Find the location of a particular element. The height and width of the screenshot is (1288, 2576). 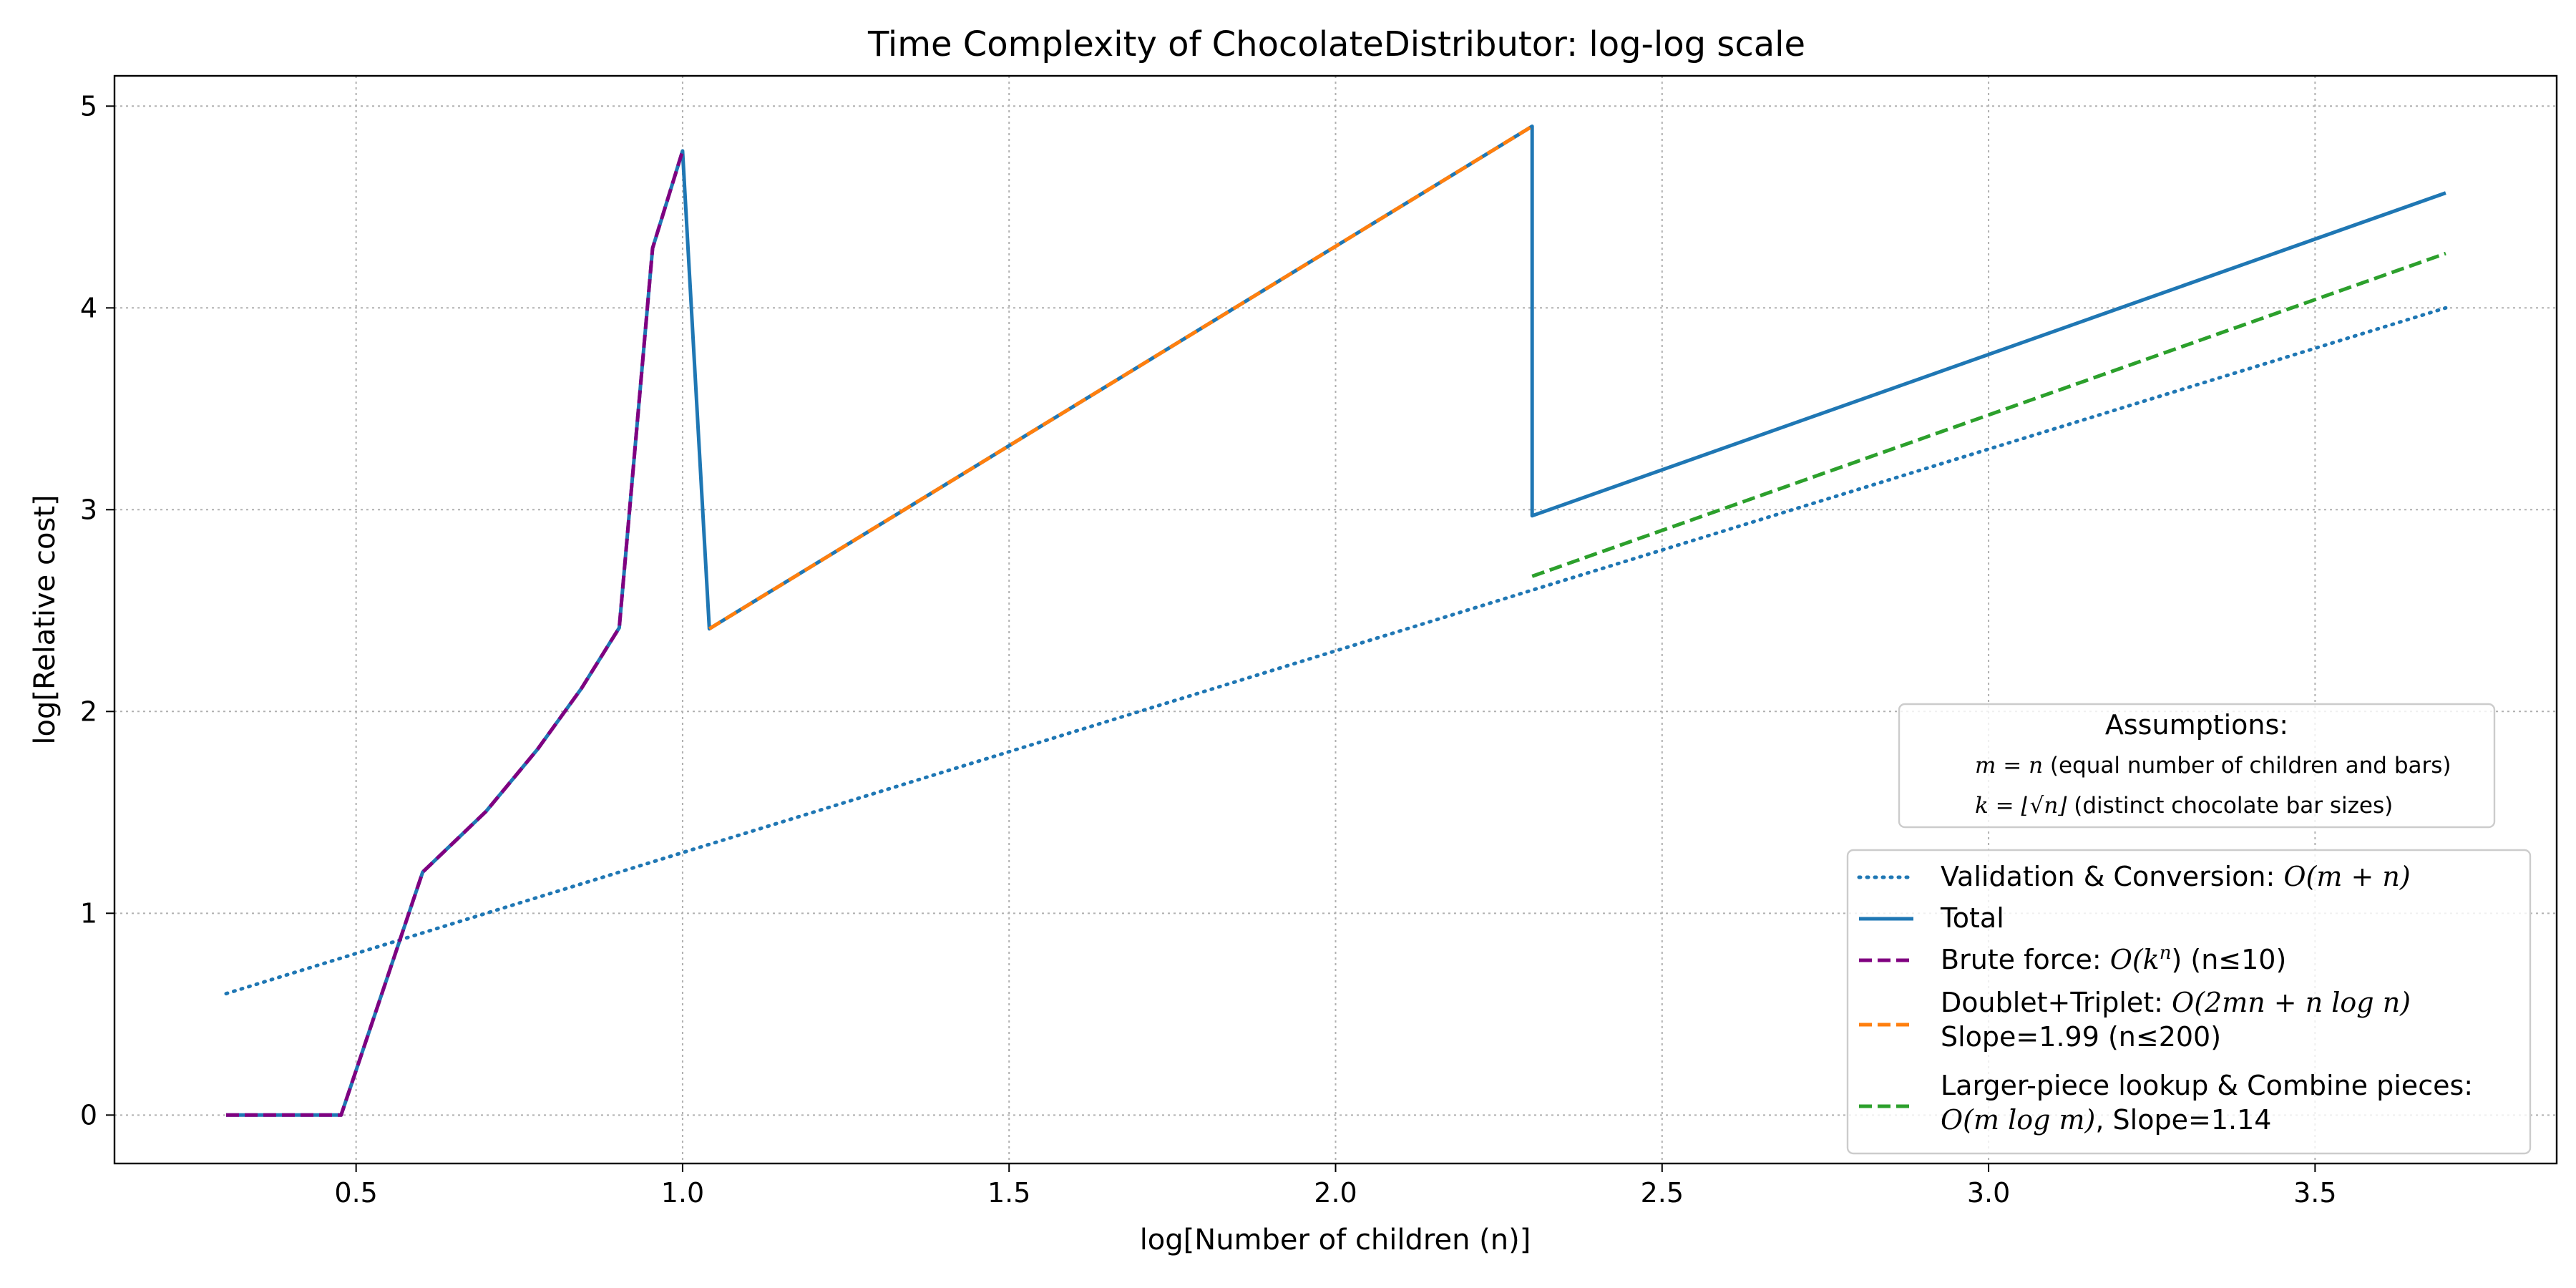

series-line-larger-piece-lookup-combine-pieces-o-m-l is located at coordinates (1988, 414).